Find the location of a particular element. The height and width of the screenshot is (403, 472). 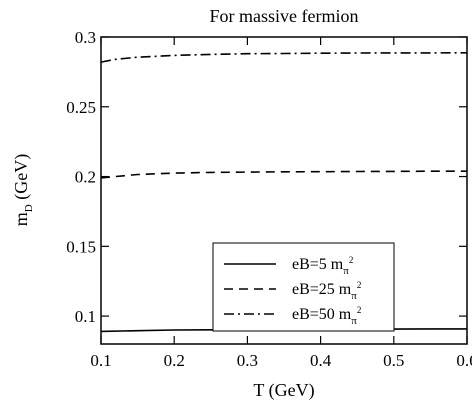

y-tick-label: 0.15 is located at coordinates (81, 246).